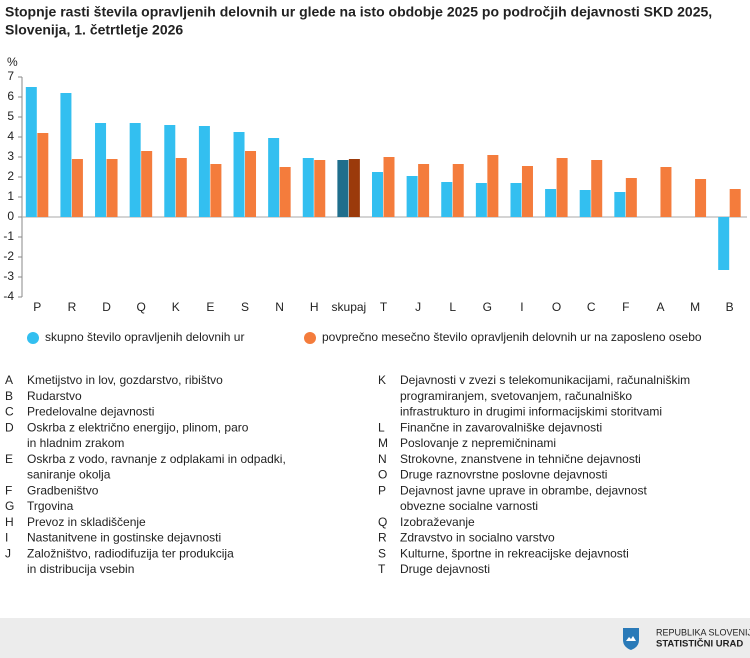 This screenshot has width=750, height=658. What do you see at coordinates (140, 307) in the screenshot?
I see `x-tick-label: Q` at bounding box center [140, 307].